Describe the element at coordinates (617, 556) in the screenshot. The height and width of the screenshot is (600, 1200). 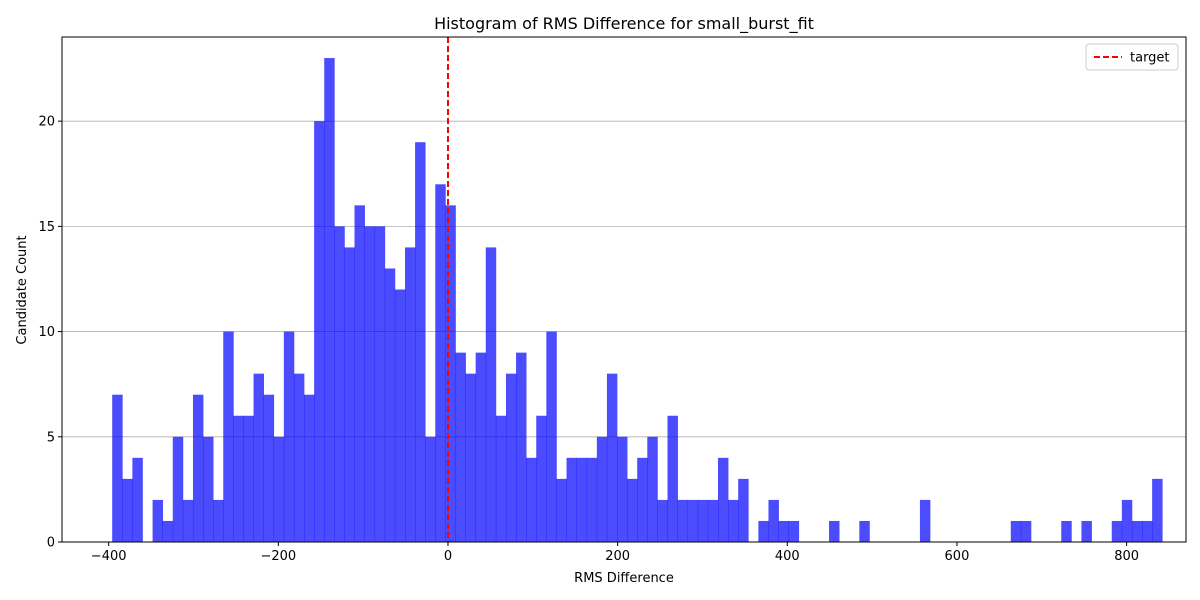
I see `x-tick-label: 200` at that location.